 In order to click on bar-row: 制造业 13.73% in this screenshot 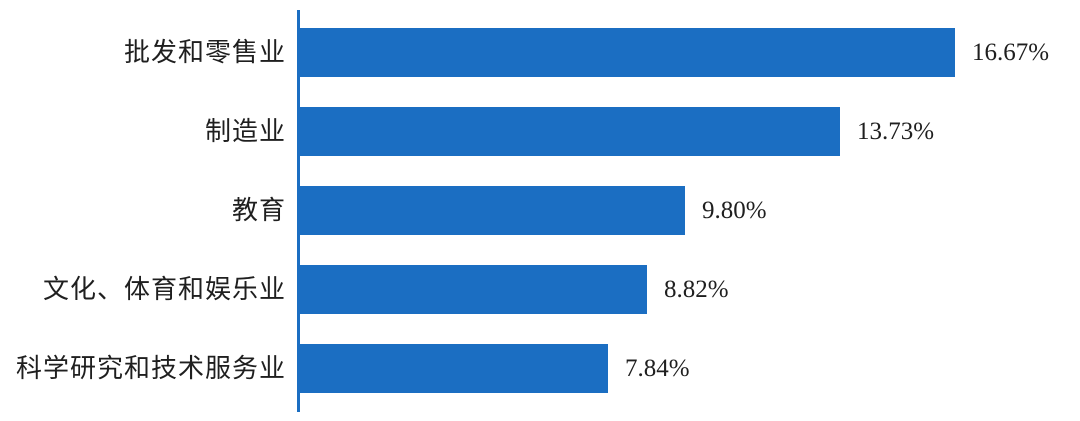, I will do `click(540, 131)`.